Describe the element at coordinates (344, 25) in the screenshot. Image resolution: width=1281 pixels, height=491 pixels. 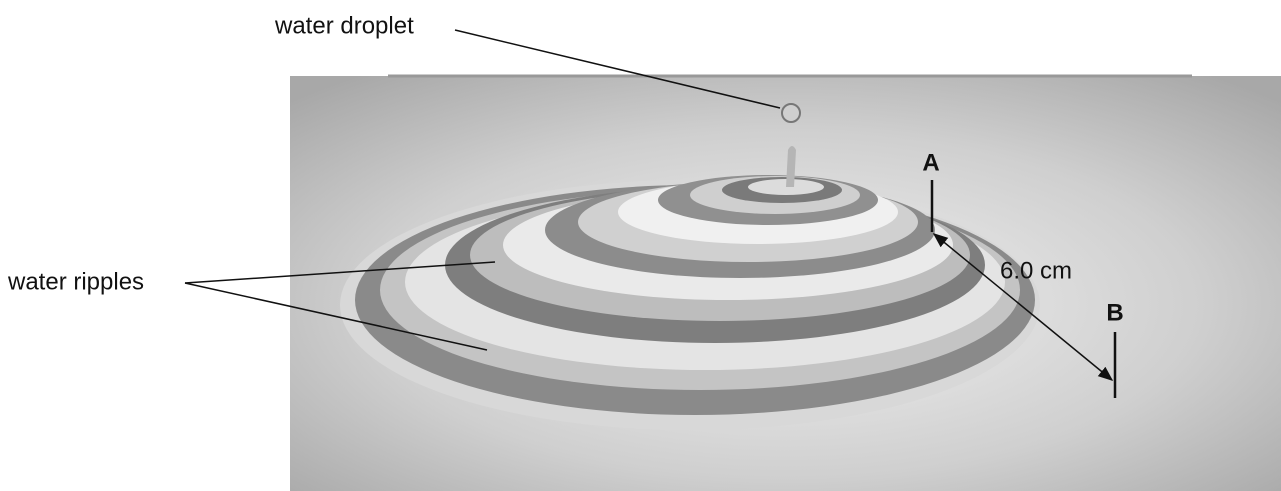
I see `droplet-label: water droplet` at that location.